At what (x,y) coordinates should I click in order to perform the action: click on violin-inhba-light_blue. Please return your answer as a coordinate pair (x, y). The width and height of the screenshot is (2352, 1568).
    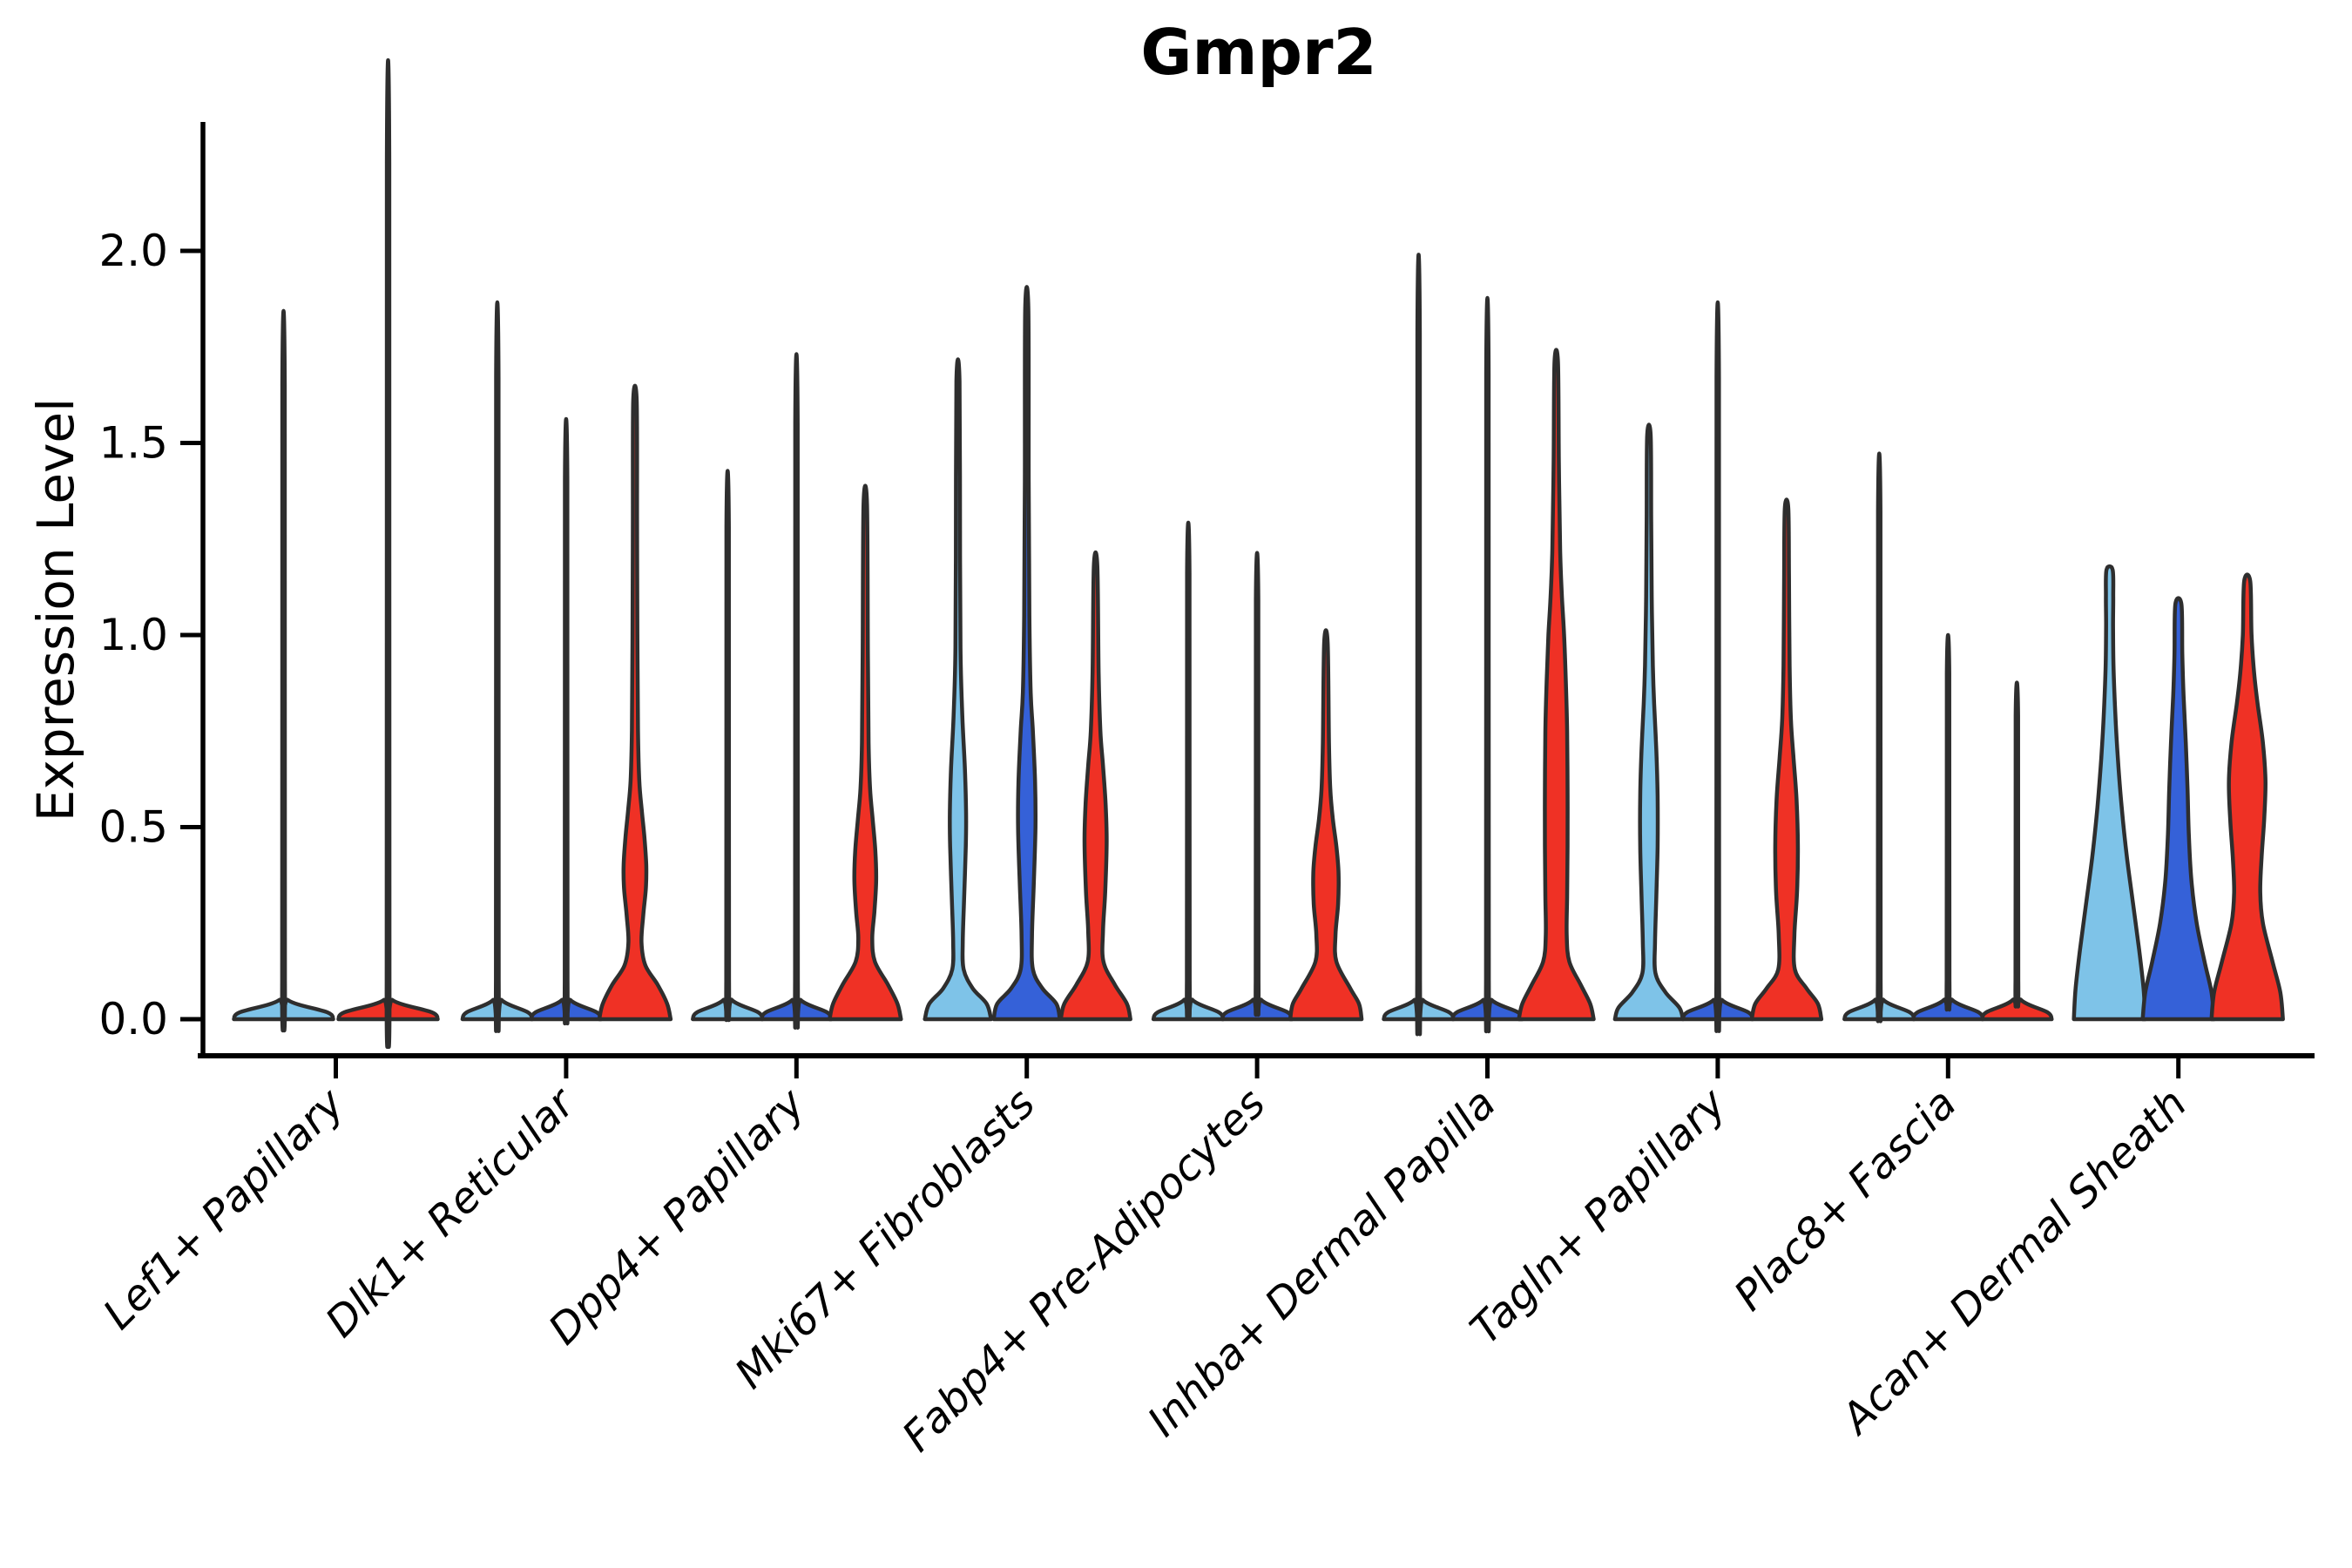
    Looking at the image, I should click on (1419, 645).